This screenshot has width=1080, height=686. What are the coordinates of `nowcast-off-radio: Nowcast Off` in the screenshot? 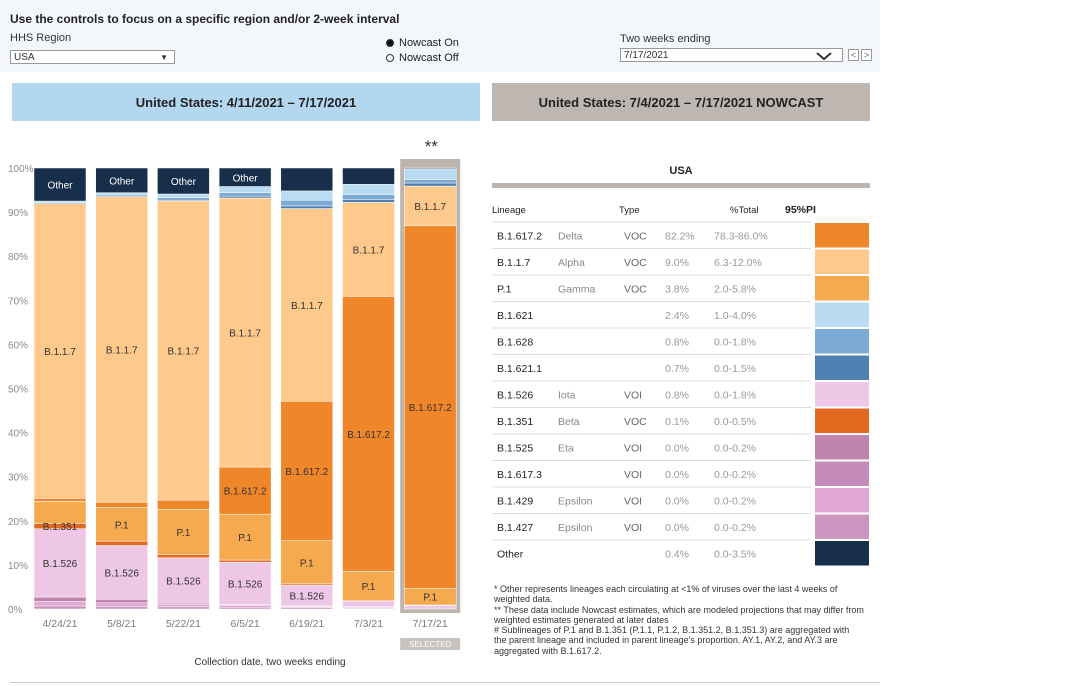 It's located at (422, 58).